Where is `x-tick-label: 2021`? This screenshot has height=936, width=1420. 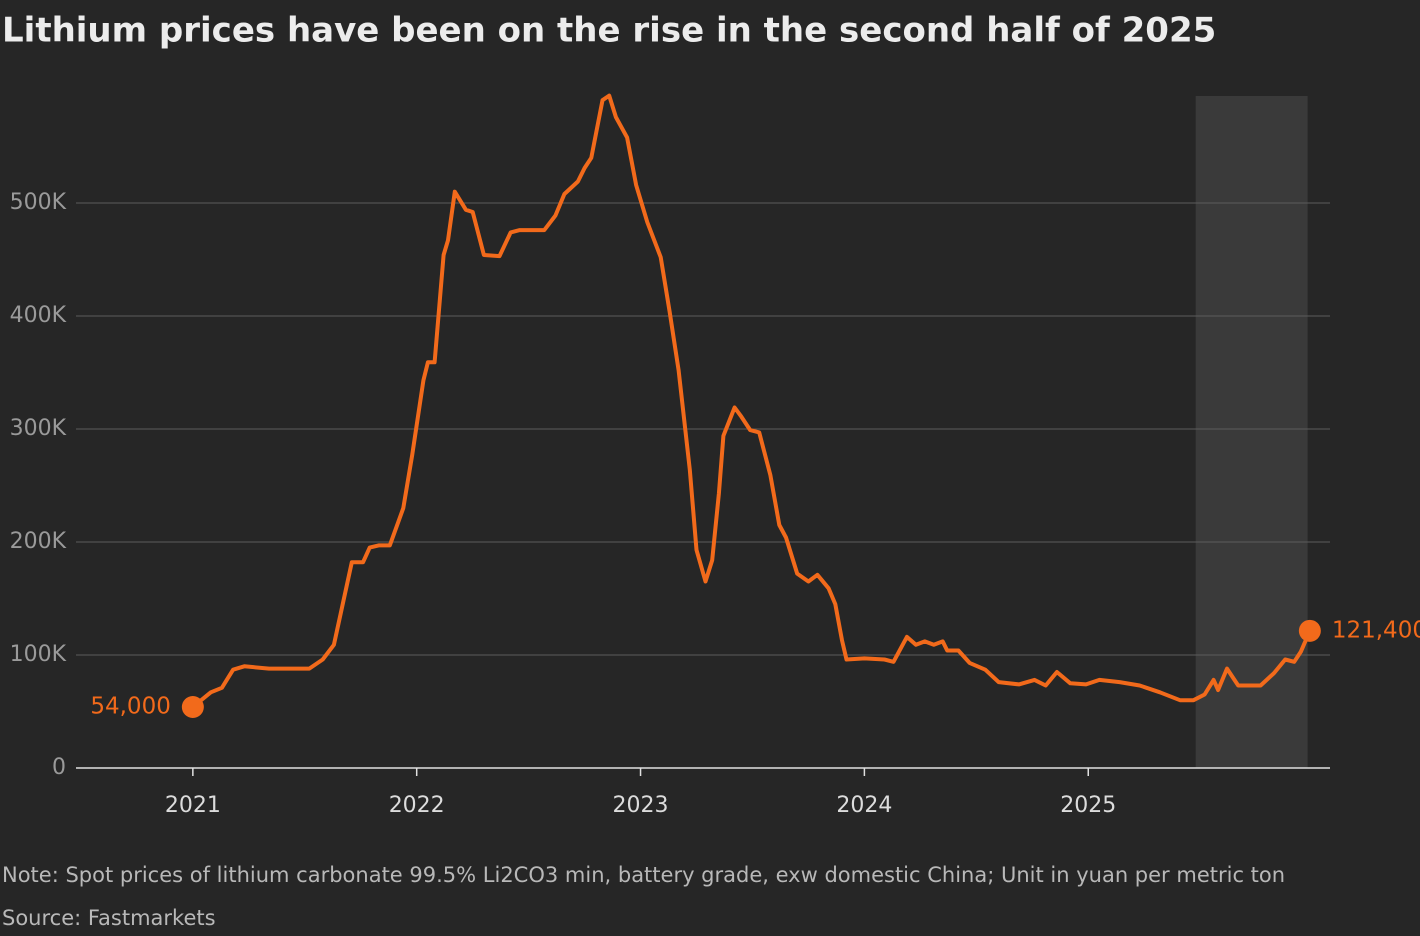
x-tick-label: 2021 is located at coordinates (193, 805).